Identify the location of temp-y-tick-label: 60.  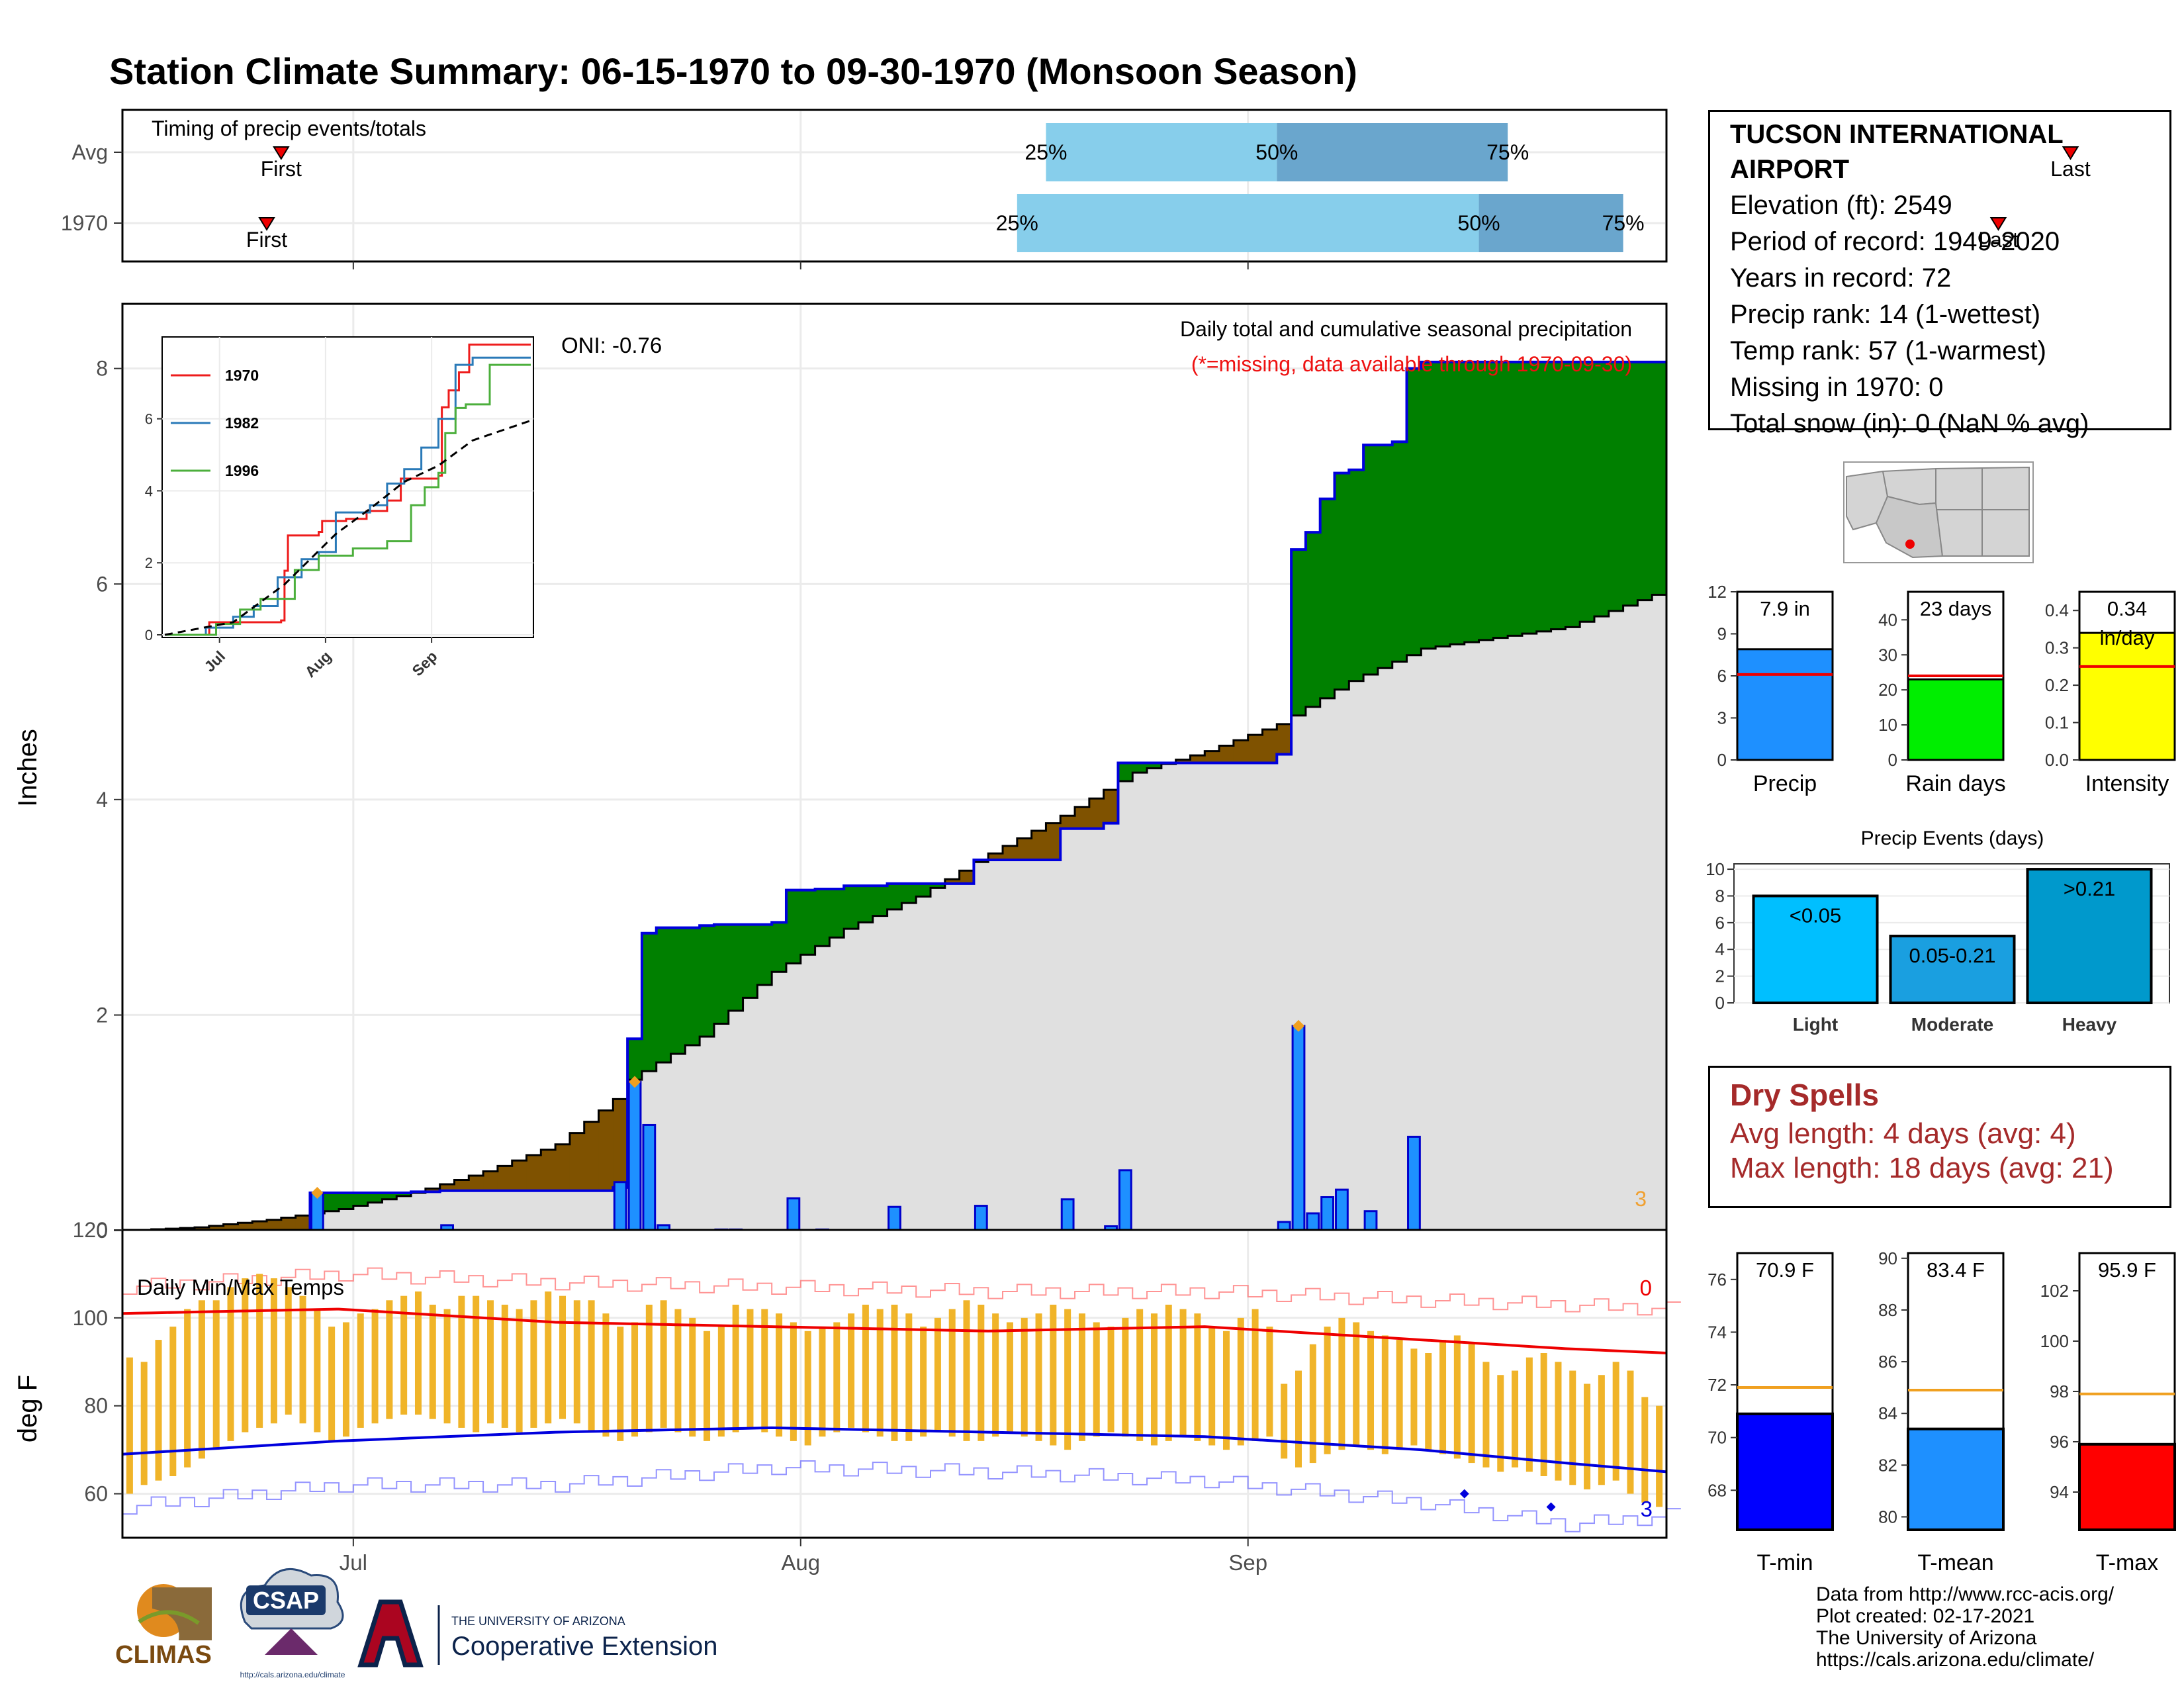
(96, 1494).